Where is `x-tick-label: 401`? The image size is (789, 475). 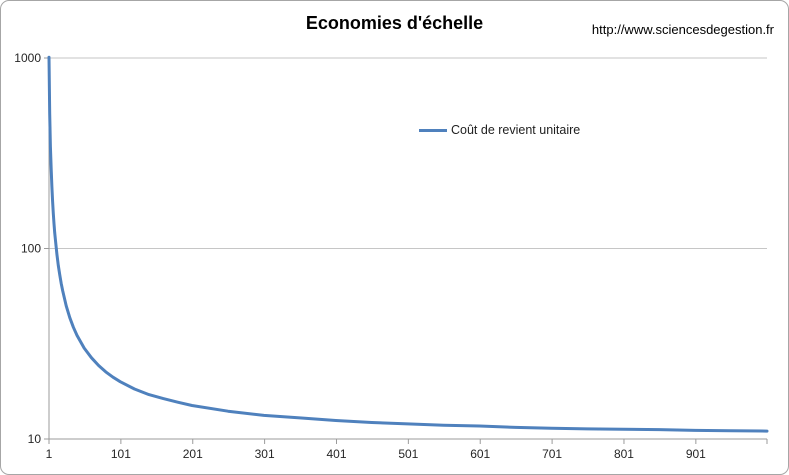
x-tick-label: 401 is located at coordinates (336, 454).